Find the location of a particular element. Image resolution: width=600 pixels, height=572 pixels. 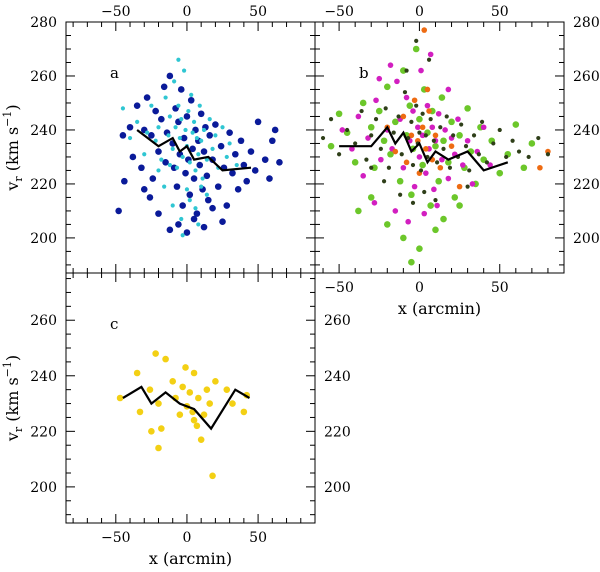

orphan-y-tick-labels: 200 220 240 260 is located at coordinates (337, 404).